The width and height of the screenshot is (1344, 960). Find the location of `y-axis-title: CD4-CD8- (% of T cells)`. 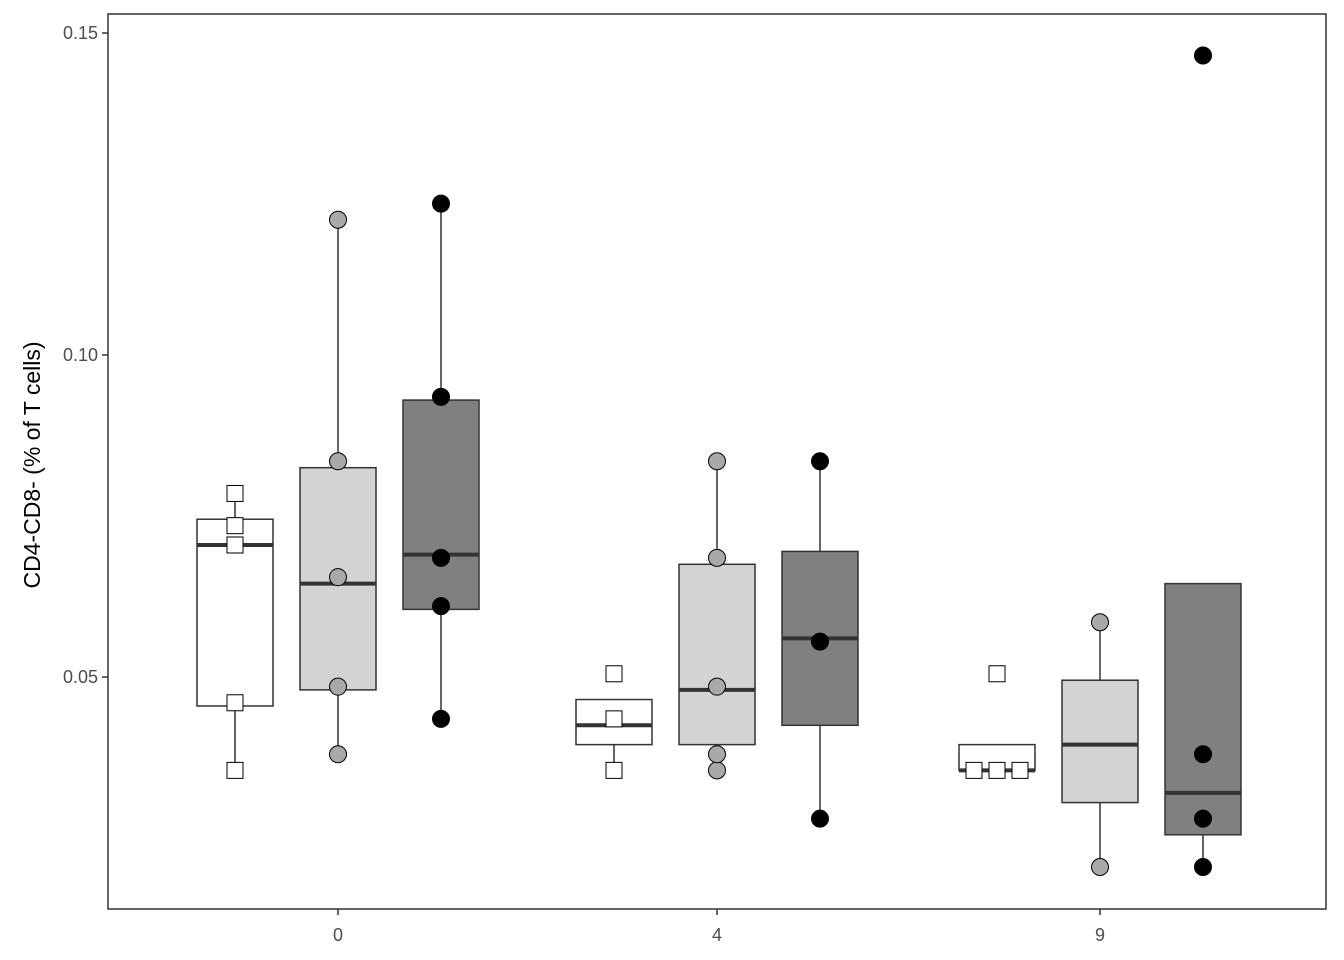

y-axis-title: CD4-CD8- (% of T cells) is located at coordinates (32, 464).